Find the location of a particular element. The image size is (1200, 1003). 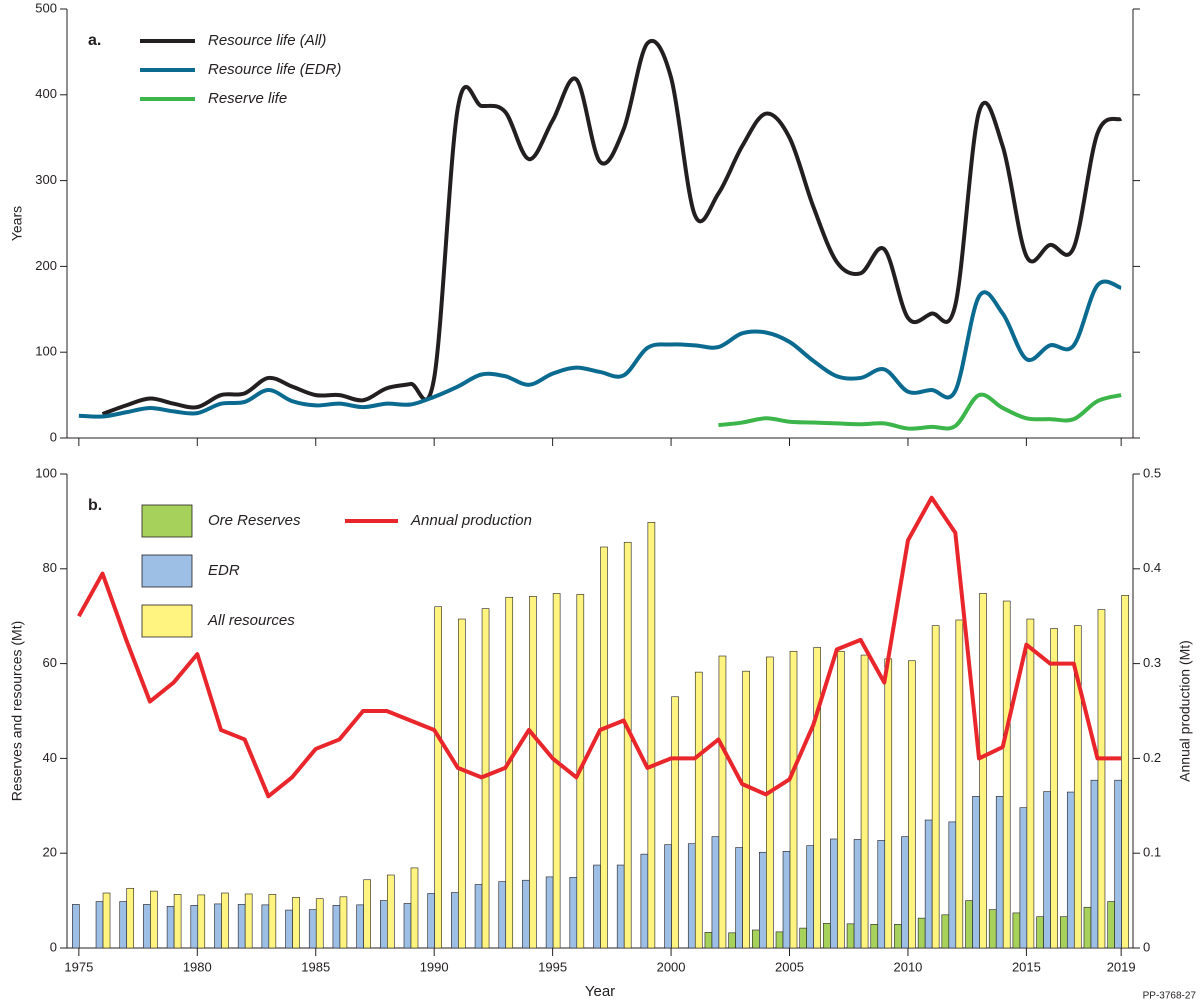

y2-tick-label: 0 is located at coordinates (1146, 946).